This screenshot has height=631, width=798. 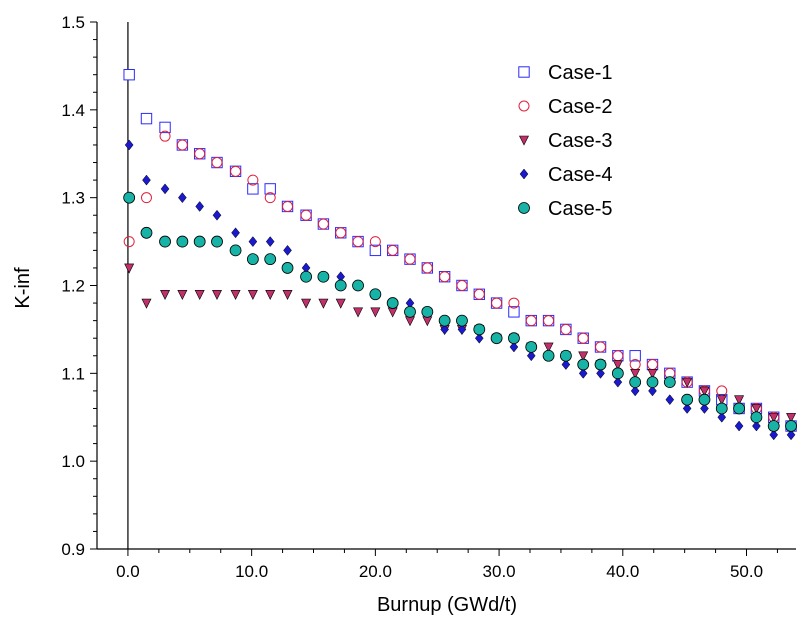 What do you see at coordinates (622, 571) in the screenshot?
I see `x-tick-label: 40.0` at bounding box center [622, 571].